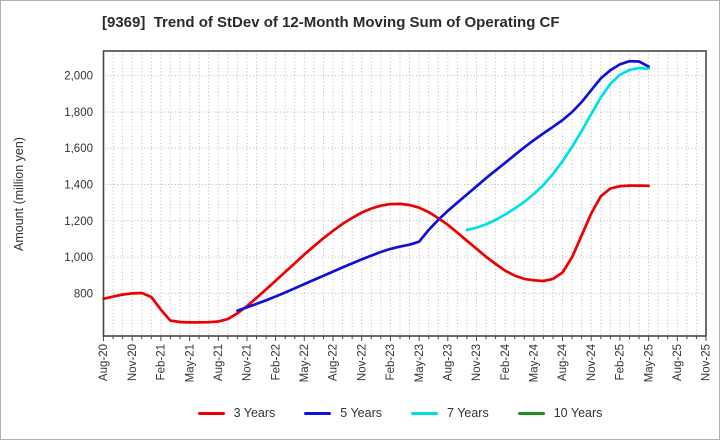  I want to click on svg-text: May-25, so click(649, 363).